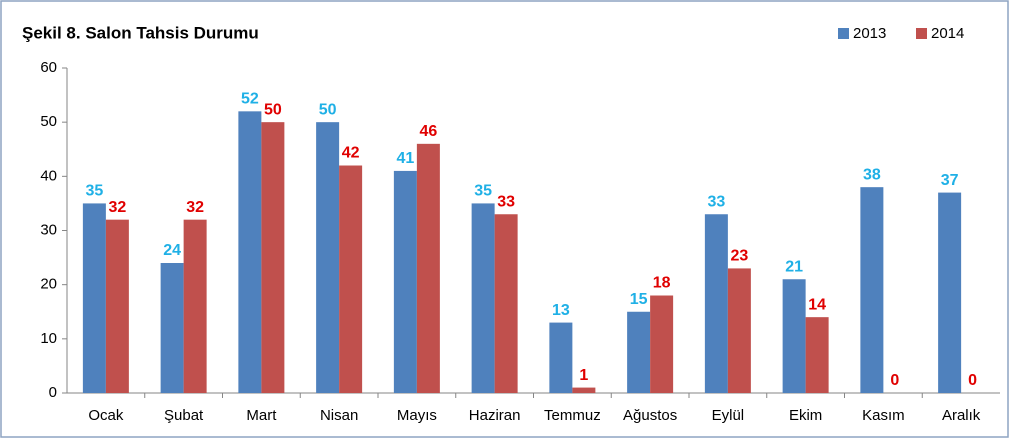 The image size is (1010, 439). Describe the element at coordinates (883, 415) in the screenshot. I see `x-tick-label: Kasım` at that location.